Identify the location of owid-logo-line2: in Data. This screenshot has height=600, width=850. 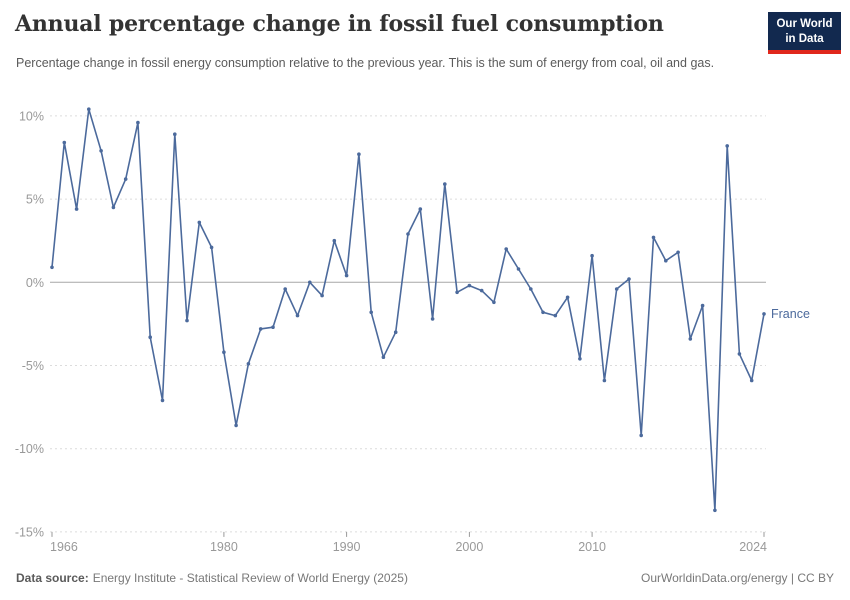
(804, 38).